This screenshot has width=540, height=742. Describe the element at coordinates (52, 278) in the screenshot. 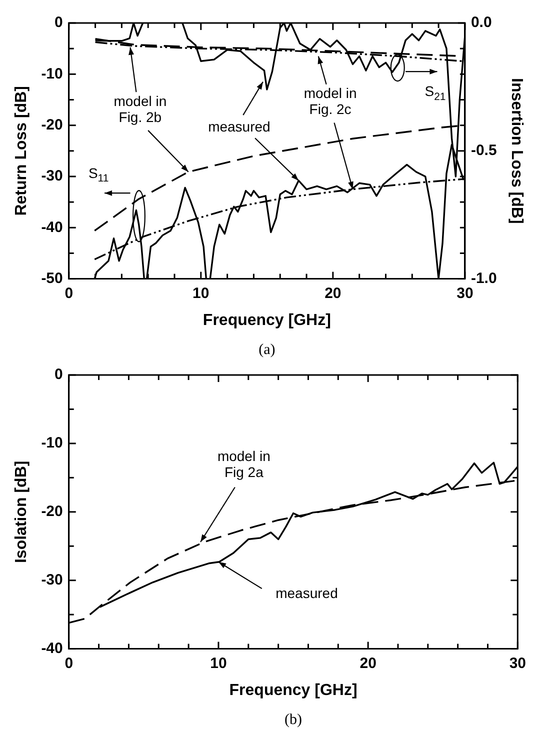

I see `y-tick-label: -50` at that location.